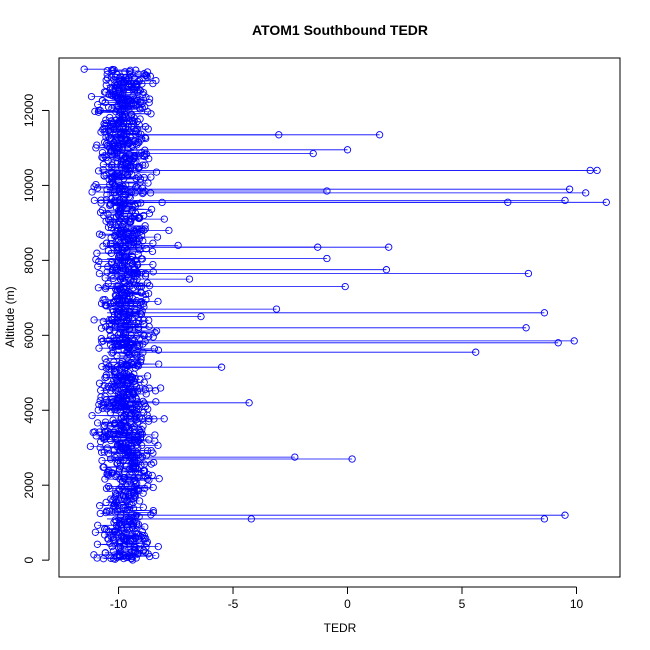 Image resolution: width=650 pixels, height=650 pixels. Describe the element at coordinates (347, 598) in the screenshot. I see `x-axis: -10 -5 0 5 10` at that location.